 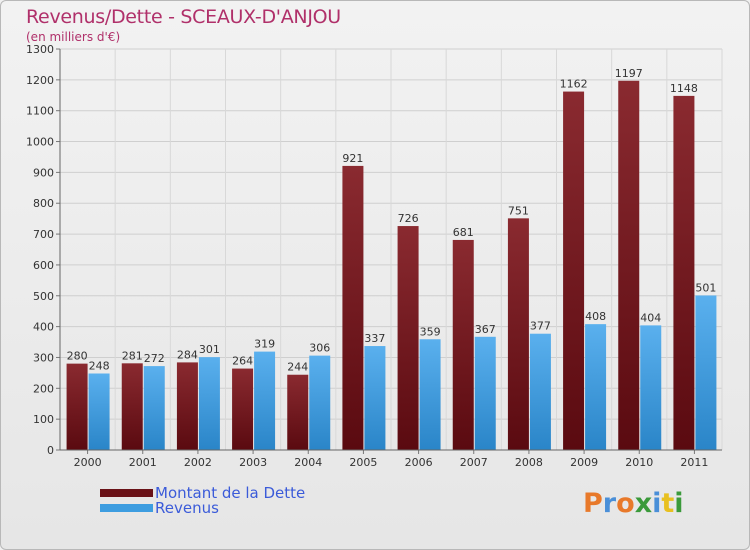 What do you see at coordinates (126, 508) in the screenshot?
I see `legend-swatch-revenus` at bounding box center [126, 508].